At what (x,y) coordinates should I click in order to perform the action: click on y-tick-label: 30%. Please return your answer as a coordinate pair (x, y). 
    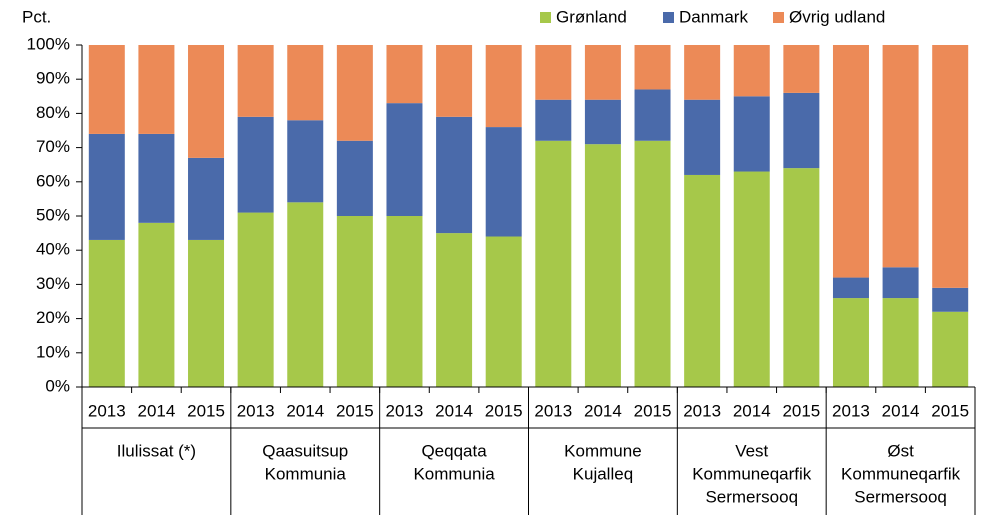
    Looking at the image, I should click on (53, 283).